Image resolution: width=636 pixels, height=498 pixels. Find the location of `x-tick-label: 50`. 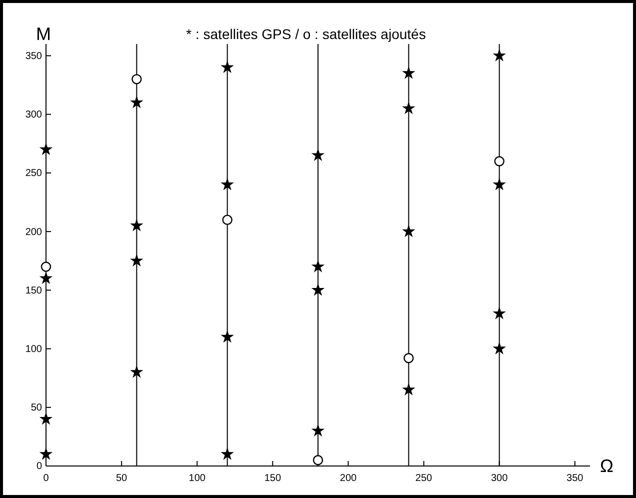

x-tick-label: 50 is located at coordinates (122, 478).